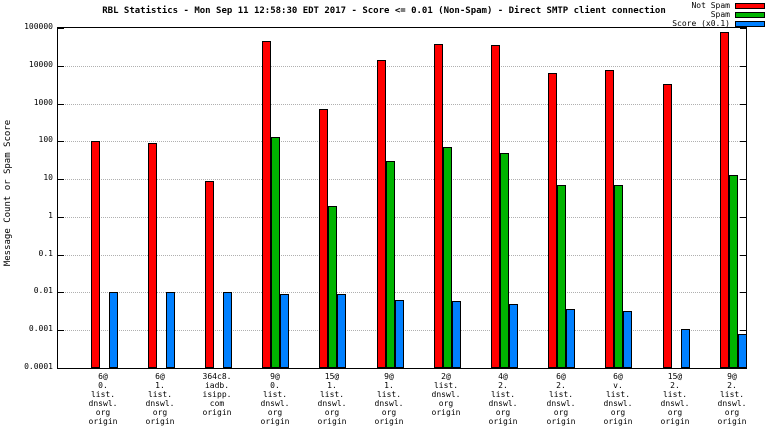  I want to click on legend-label: Score (x0.1), so click(701, 23).